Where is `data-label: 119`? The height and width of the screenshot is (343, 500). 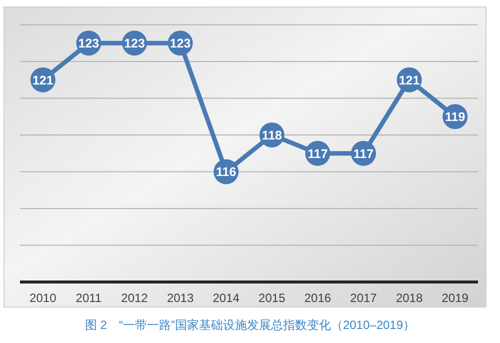 data-label: 119 is located at coordinates (455, 117).